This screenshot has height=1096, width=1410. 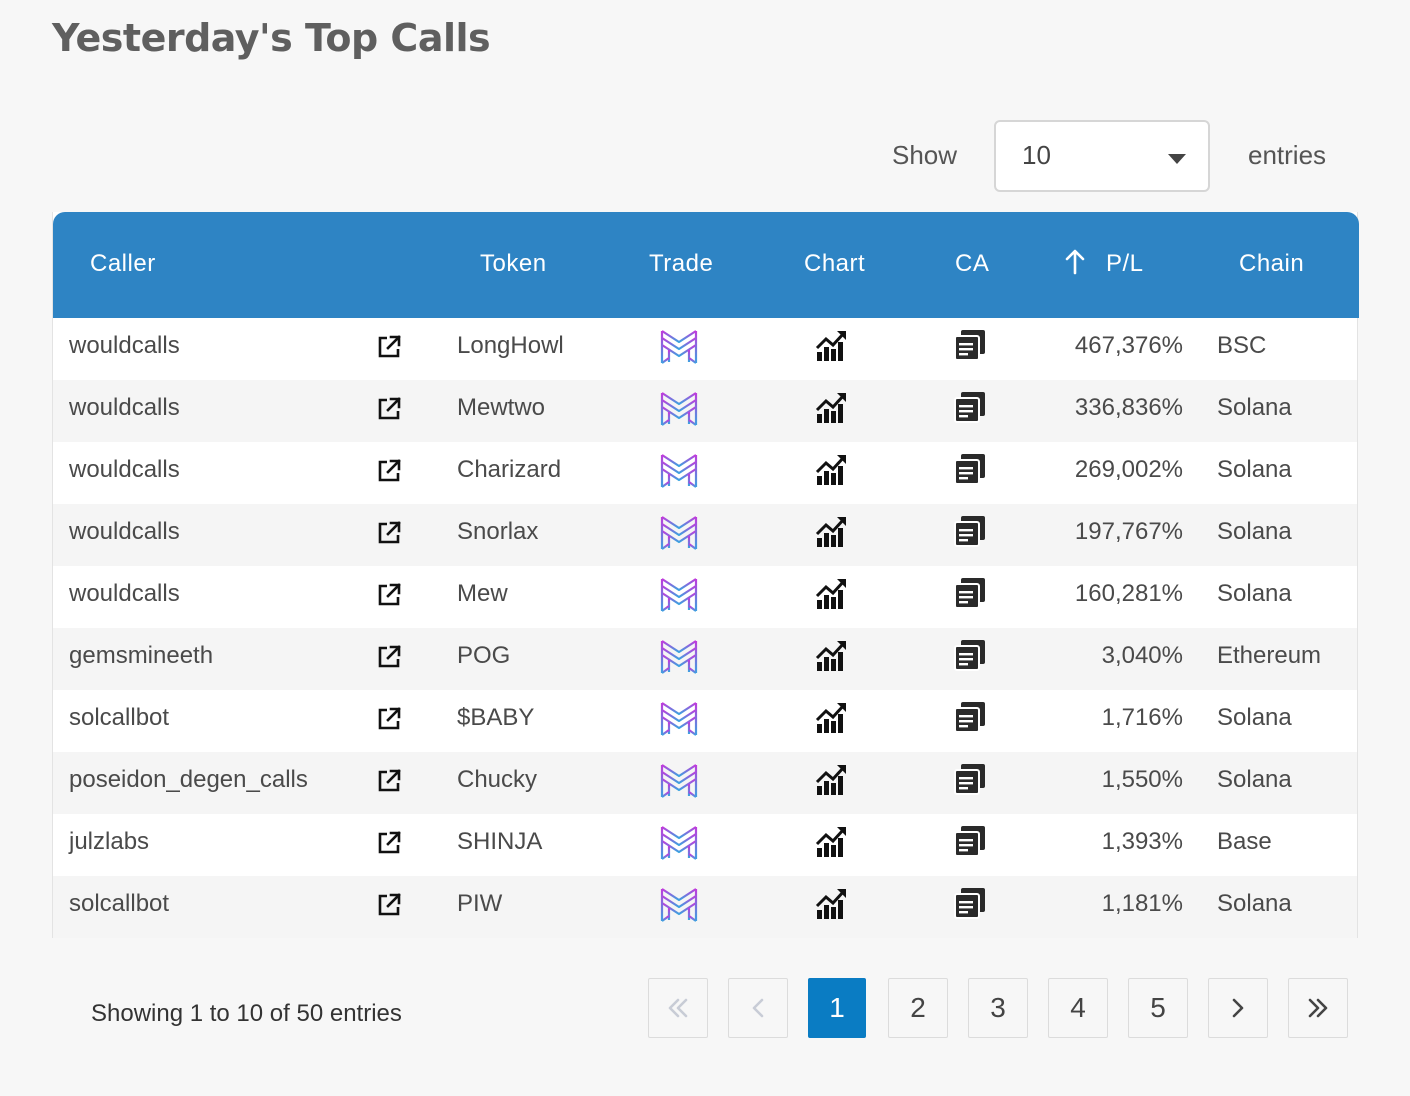 What do you see at coordinates (1272, 263) in the screenshot?
I see `header-chain: Chain` at bounding box center [1272, 263].